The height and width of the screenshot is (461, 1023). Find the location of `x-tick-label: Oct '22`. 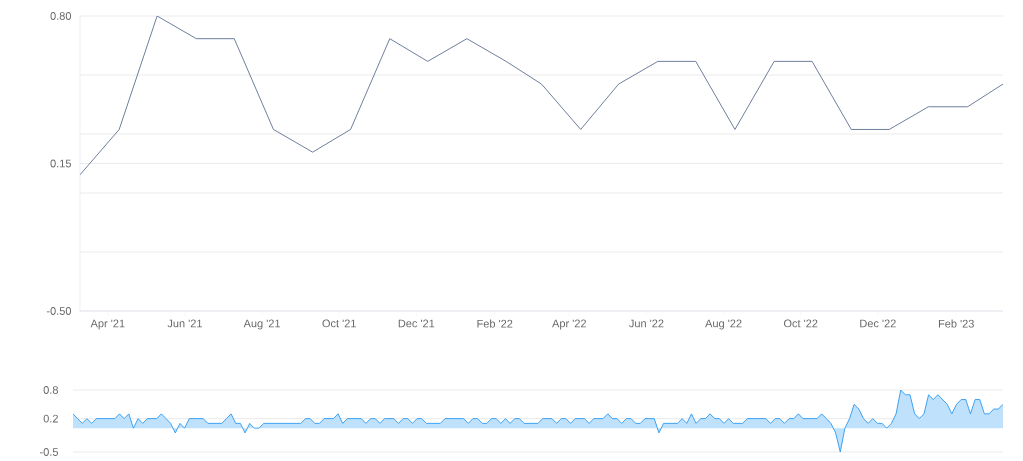

x-tick-label: Oct '22 is located at coordinates (800, 323).